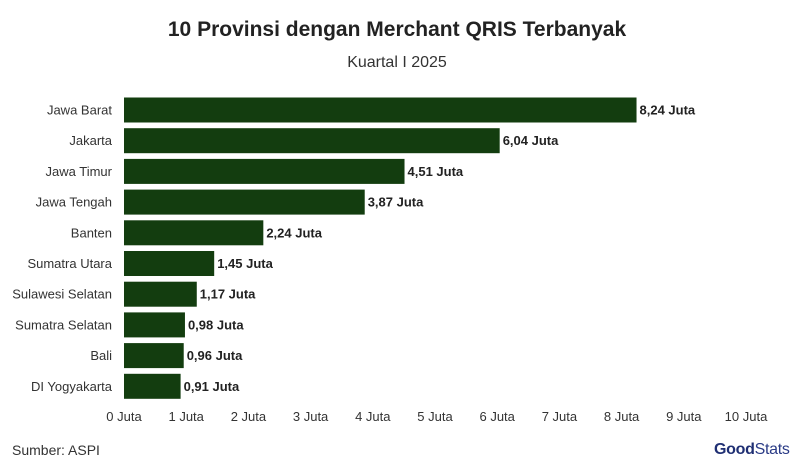 Image resolution: width=794 pixels, height=472 pixels. Describe the element at coordinates (154, 356) in the screenshot. I see `bar-bali` at that location.